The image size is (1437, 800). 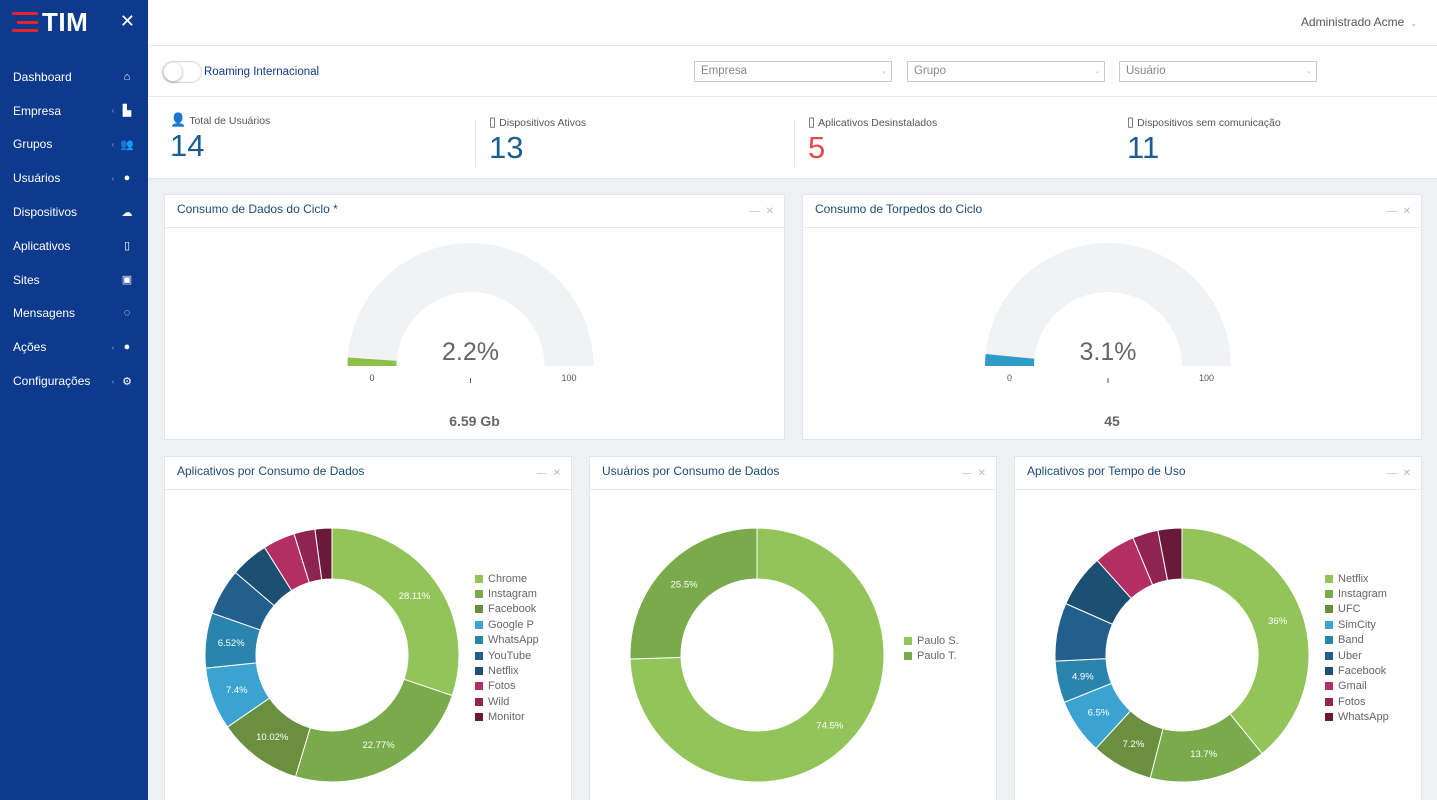 I want to click on sidebar-item-label: Aplicativos, so click(x=42, y=245).